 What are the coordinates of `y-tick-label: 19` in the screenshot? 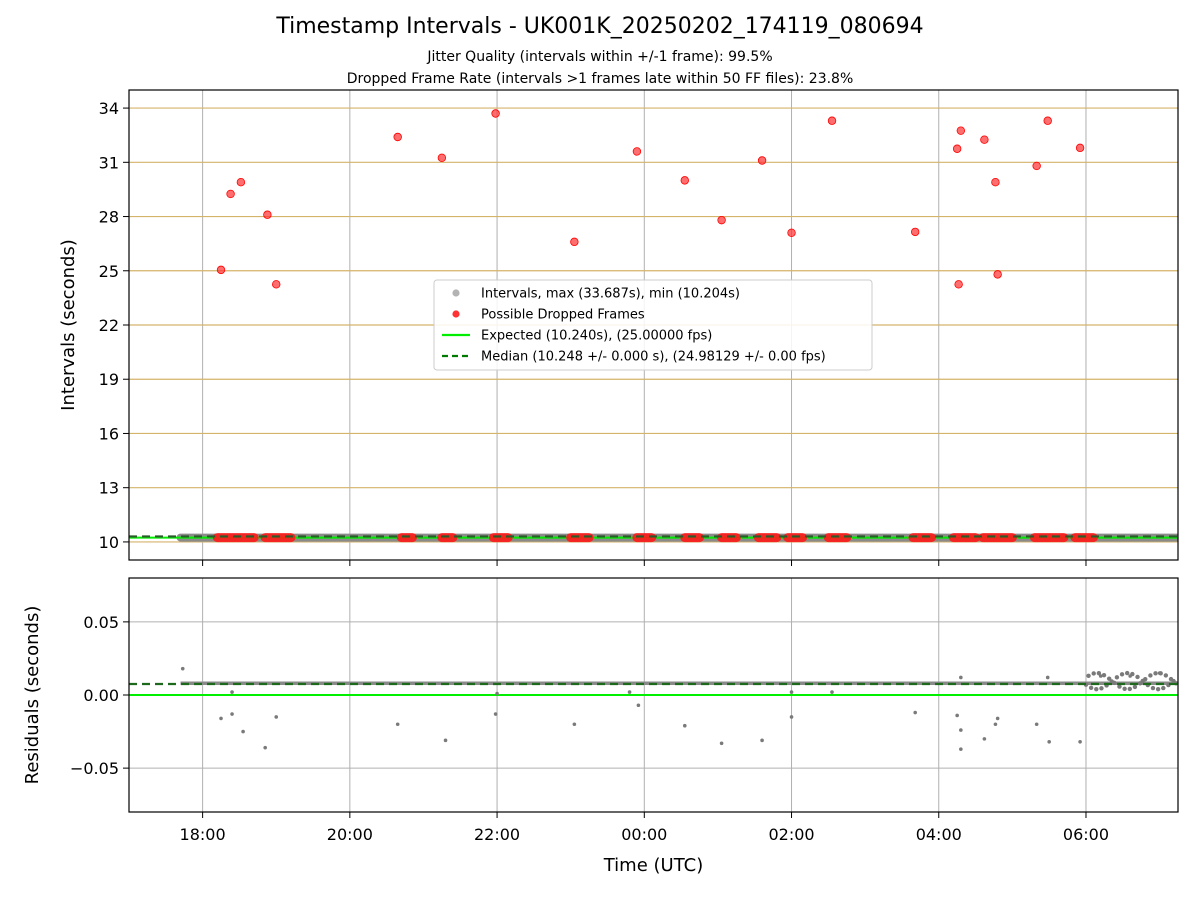 It's located at (109, 379).